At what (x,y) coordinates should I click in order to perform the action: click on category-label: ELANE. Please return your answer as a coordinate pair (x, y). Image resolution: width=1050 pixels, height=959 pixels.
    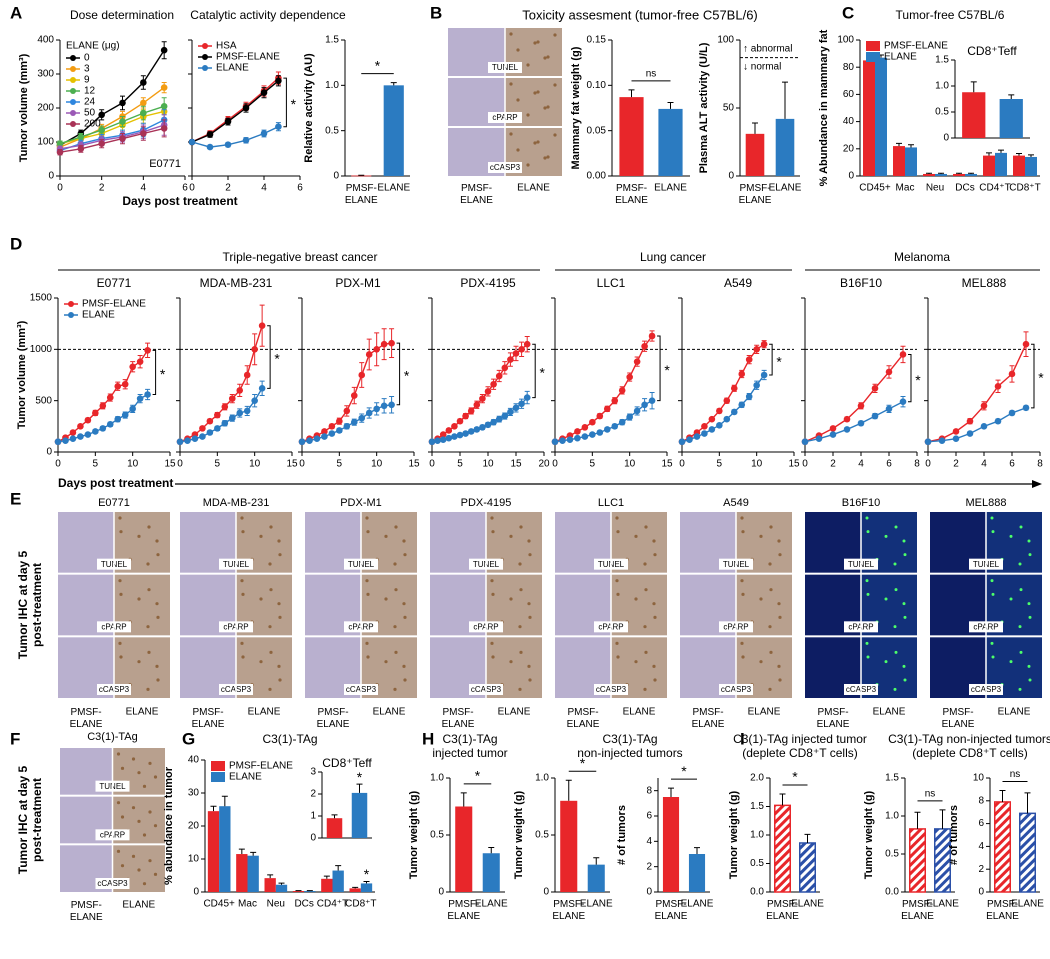
    Looking at the image, I should click on (697, 904).